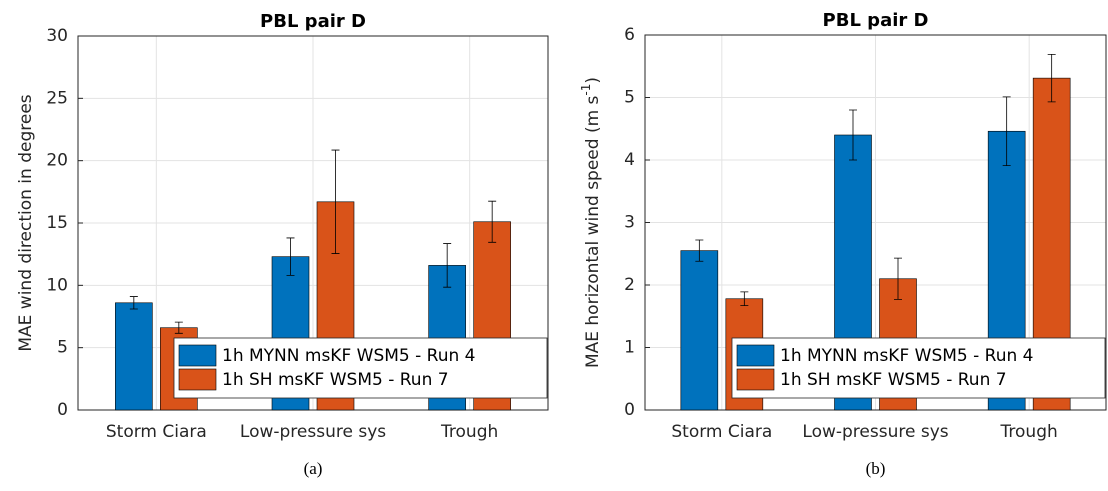 This screenshot has width=1108, height=491. I want to click on y-tick-label: 1, so click(629, 348).